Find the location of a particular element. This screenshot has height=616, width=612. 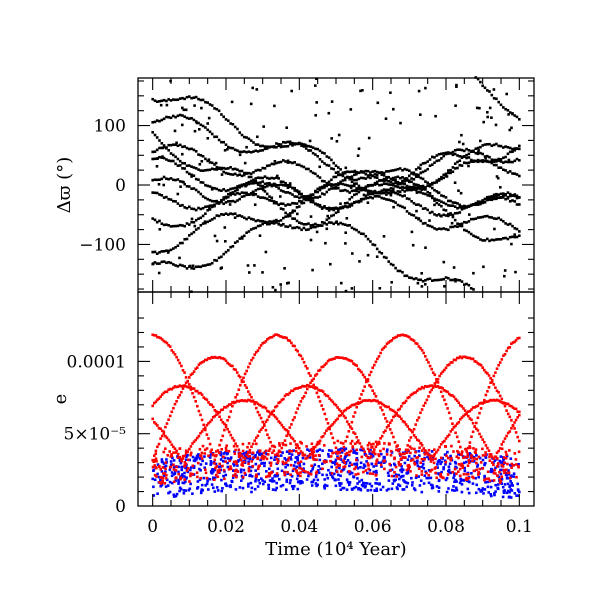

y-tick-label: 5×10⁻⁵ is located at coordinates (95, 435).